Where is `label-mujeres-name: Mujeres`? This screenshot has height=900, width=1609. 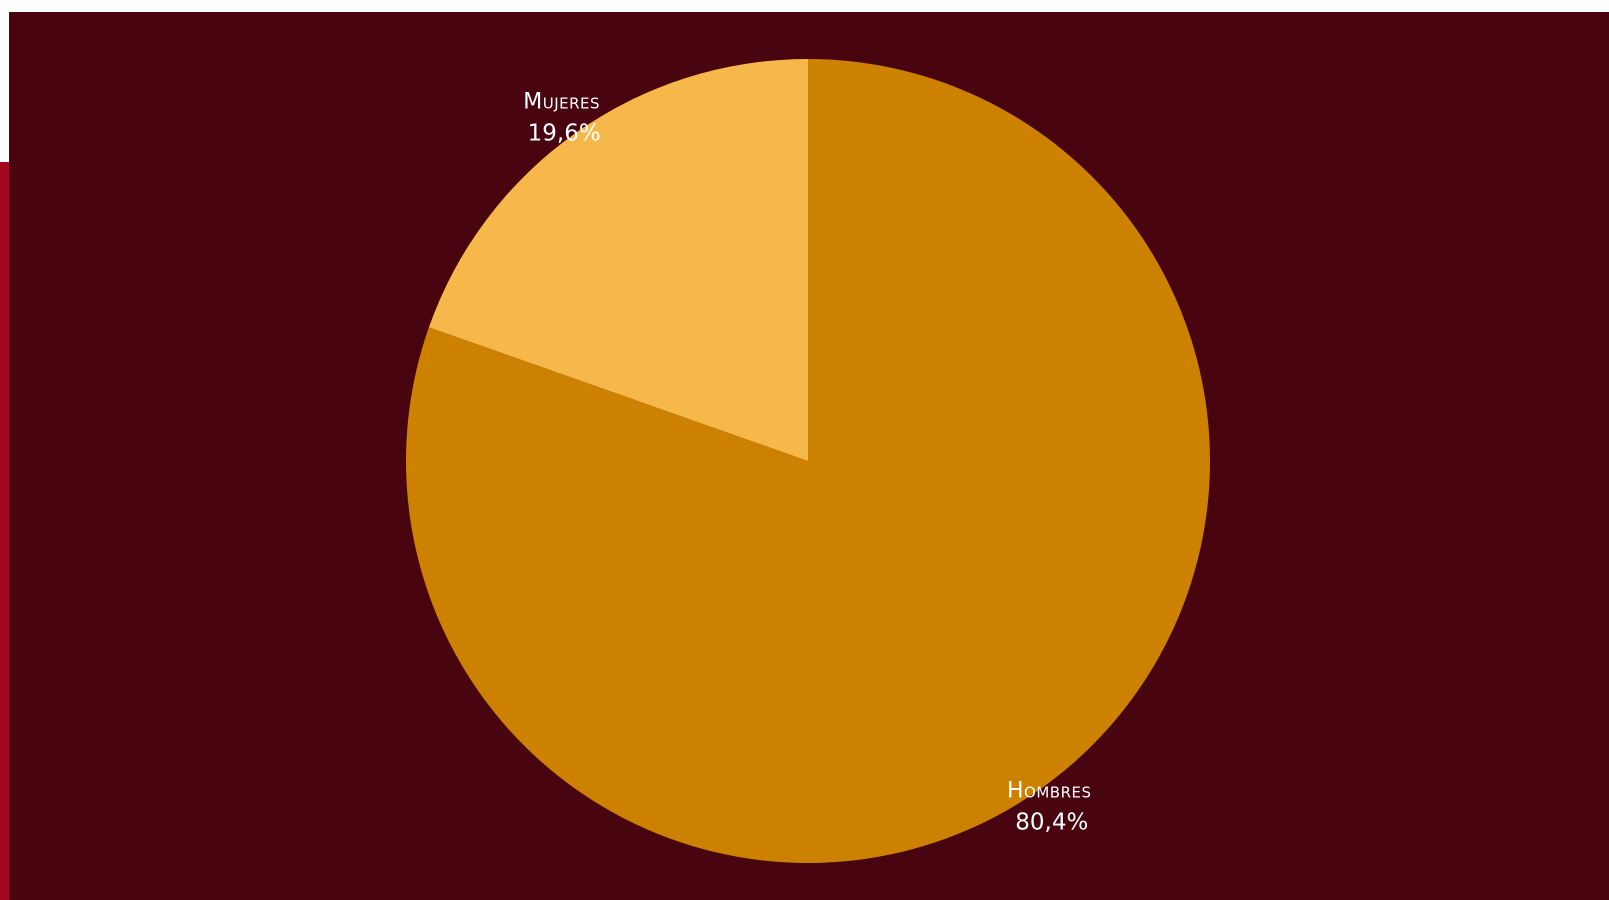
label-mujeres-name: Mujeres is located at coordinates (561, 101).